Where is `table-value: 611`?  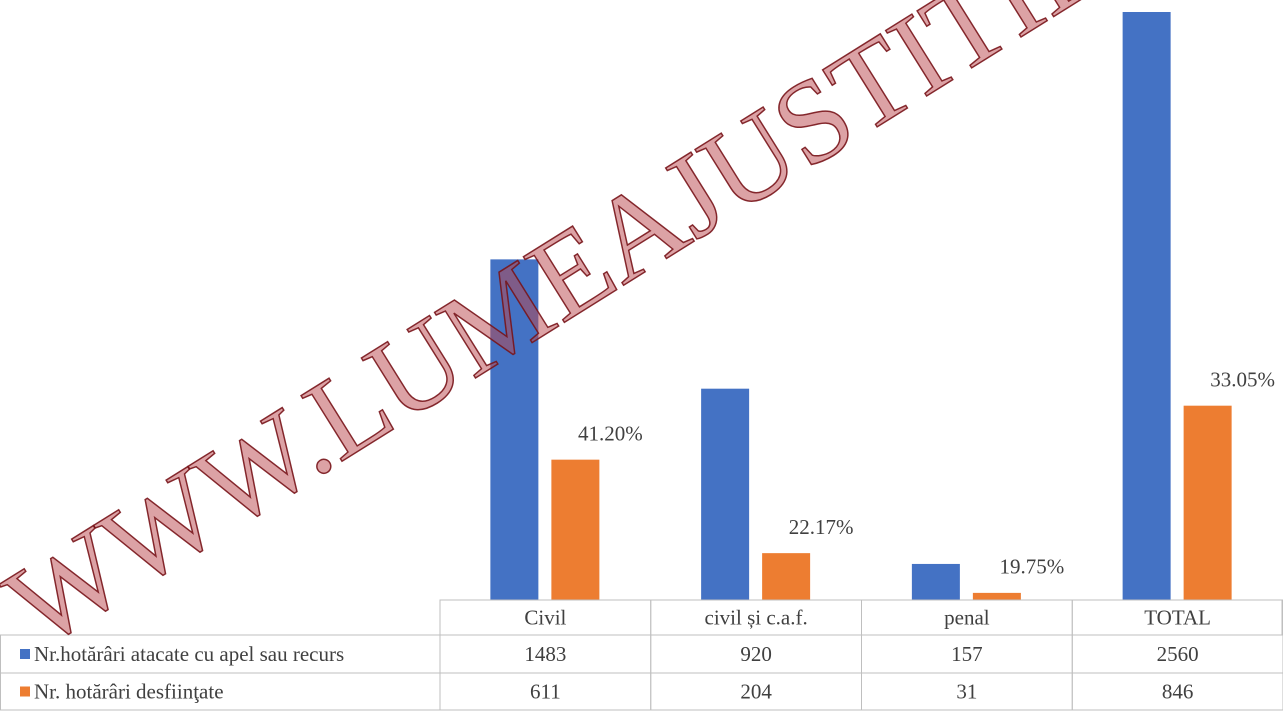 table-value: 611 is located at coordinates (545, 691).